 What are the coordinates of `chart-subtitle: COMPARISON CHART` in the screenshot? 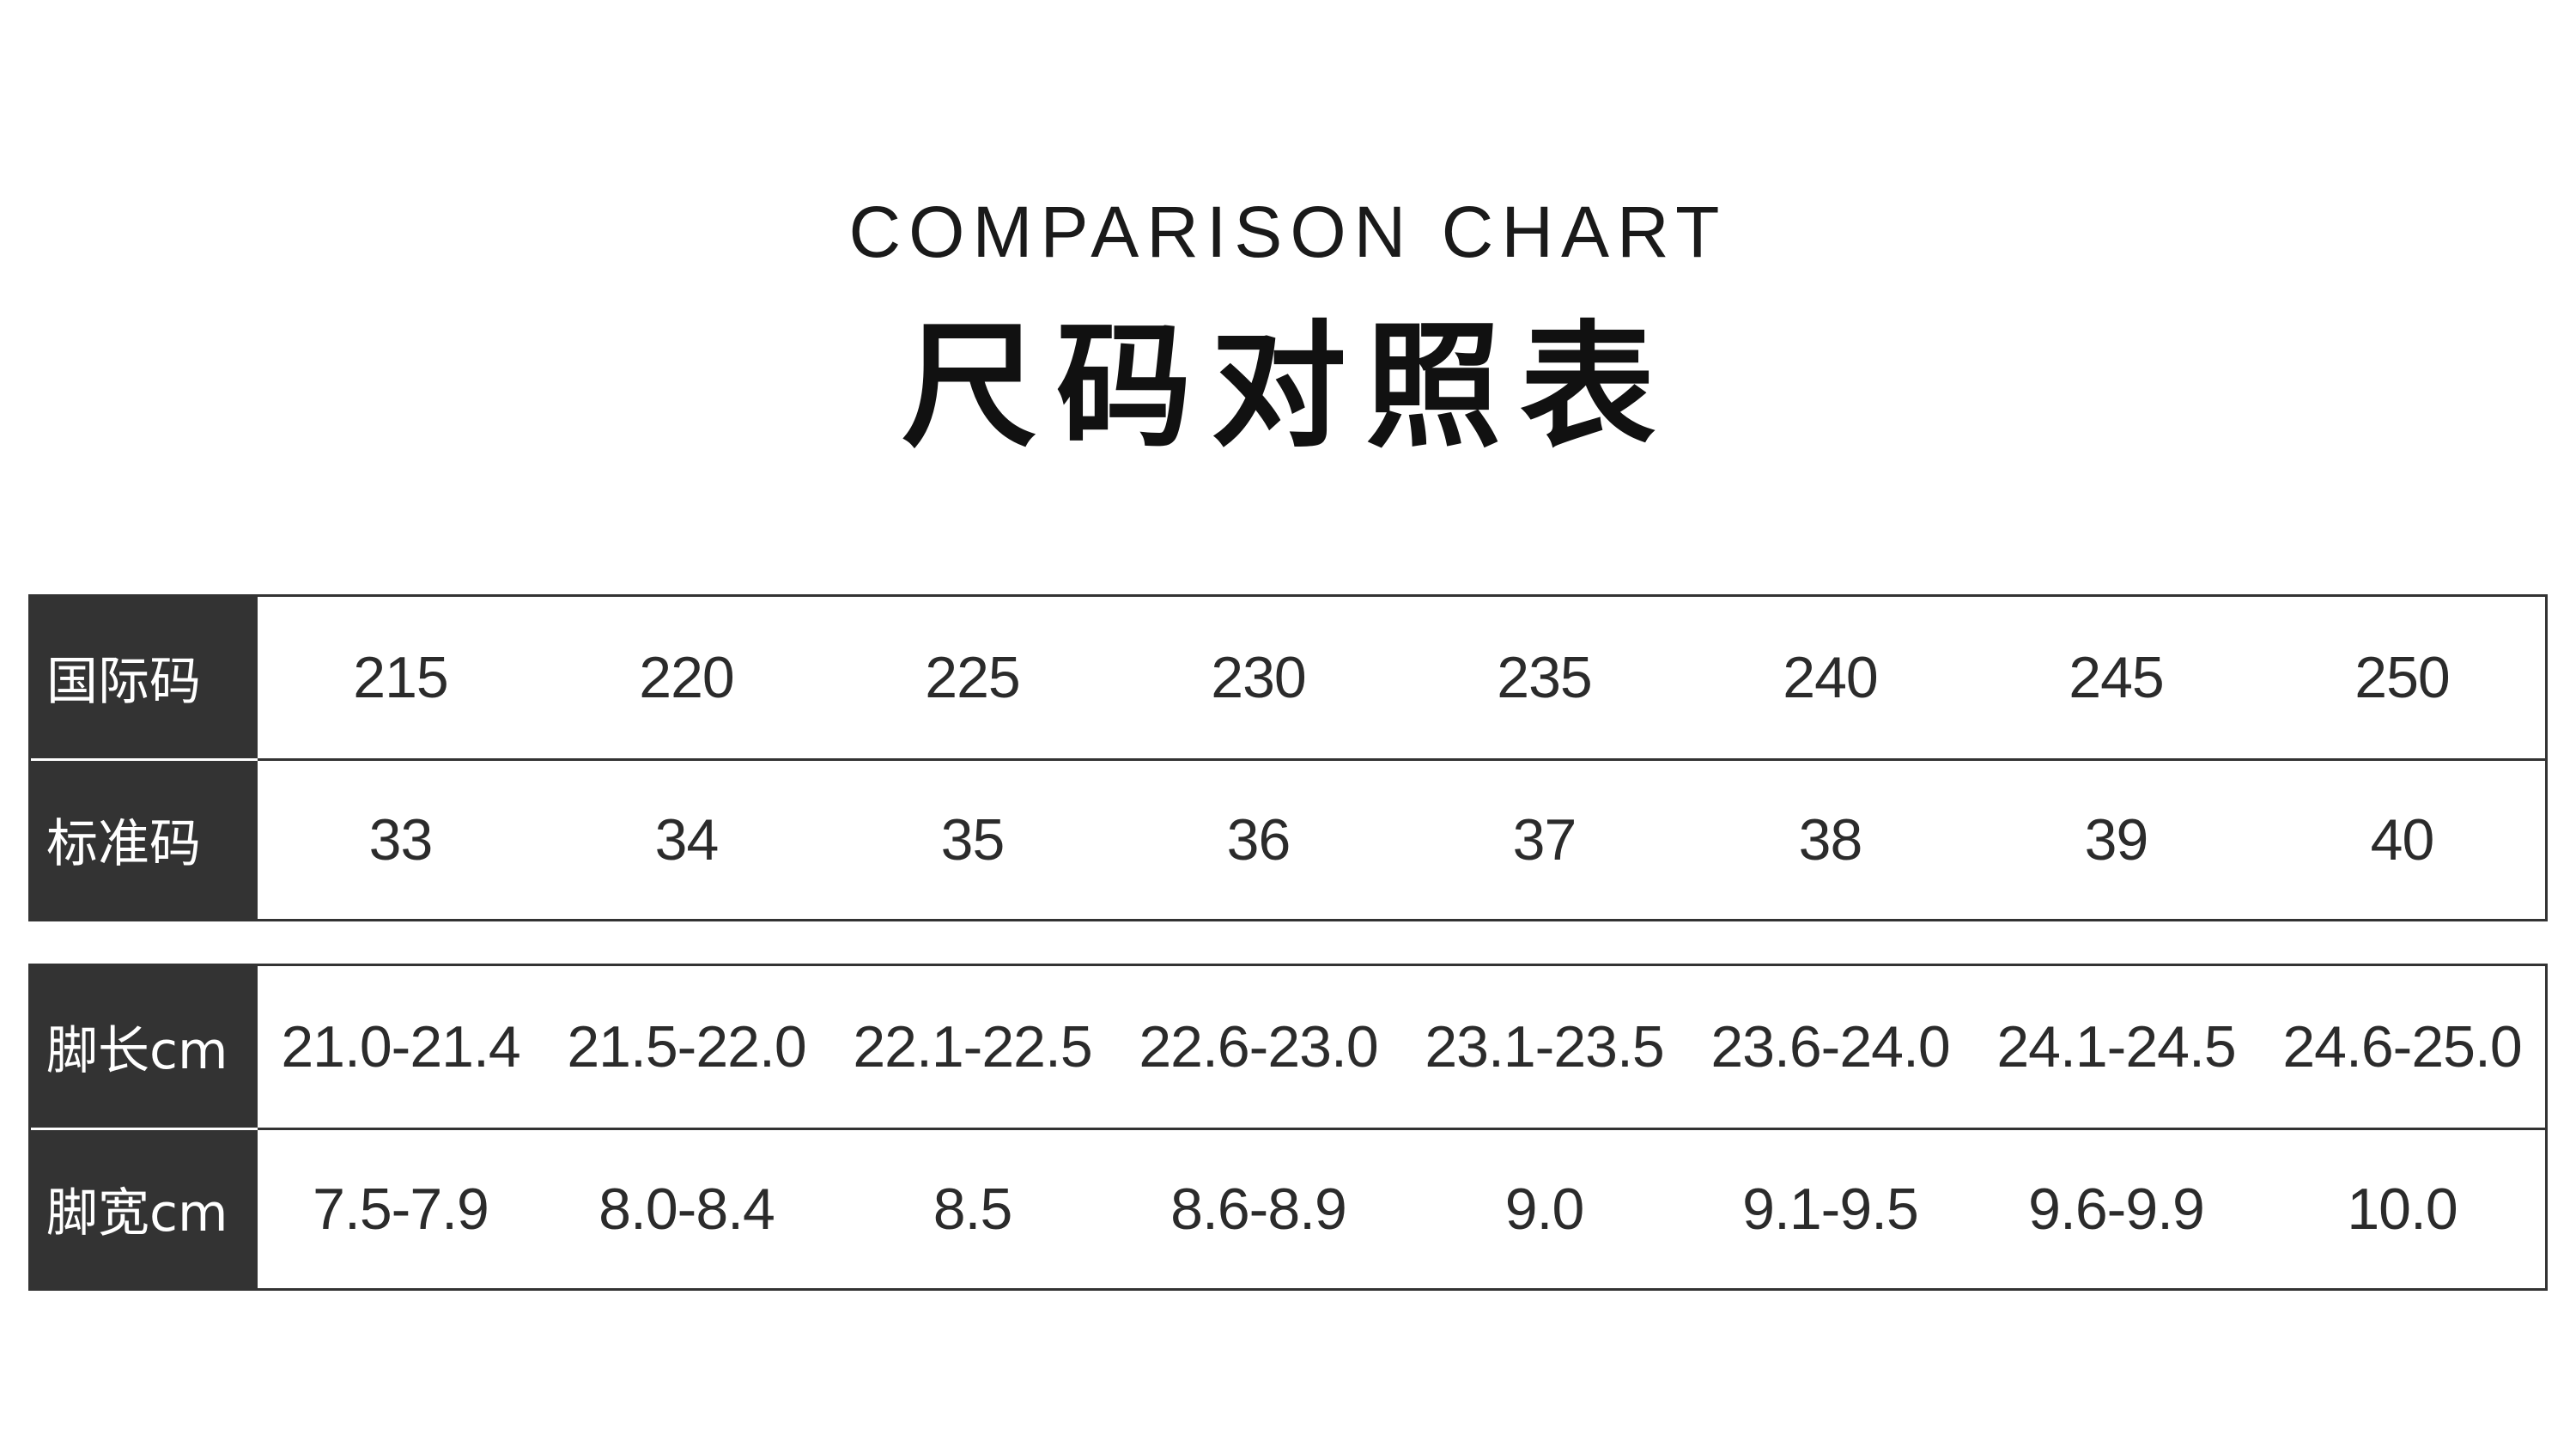 It's located at (1288, 232).